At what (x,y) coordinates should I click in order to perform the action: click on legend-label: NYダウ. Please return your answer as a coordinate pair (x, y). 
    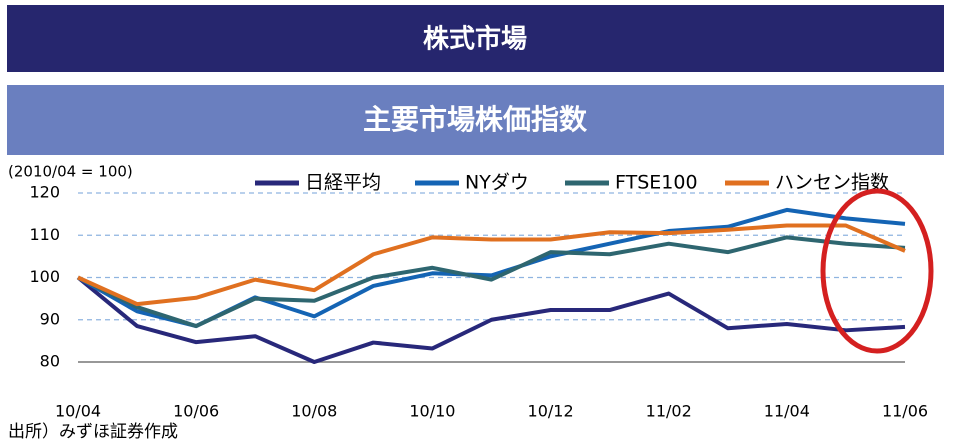
    Looking at the image, I should click on (497, 183).